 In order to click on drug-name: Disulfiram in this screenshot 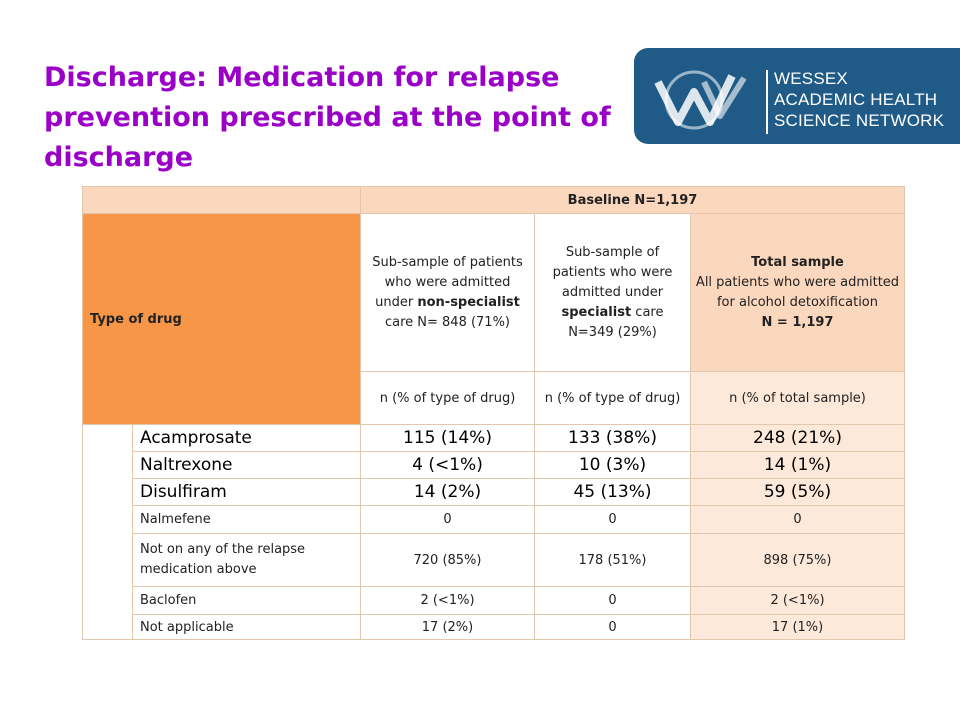, I will do `click(246, 492)`.